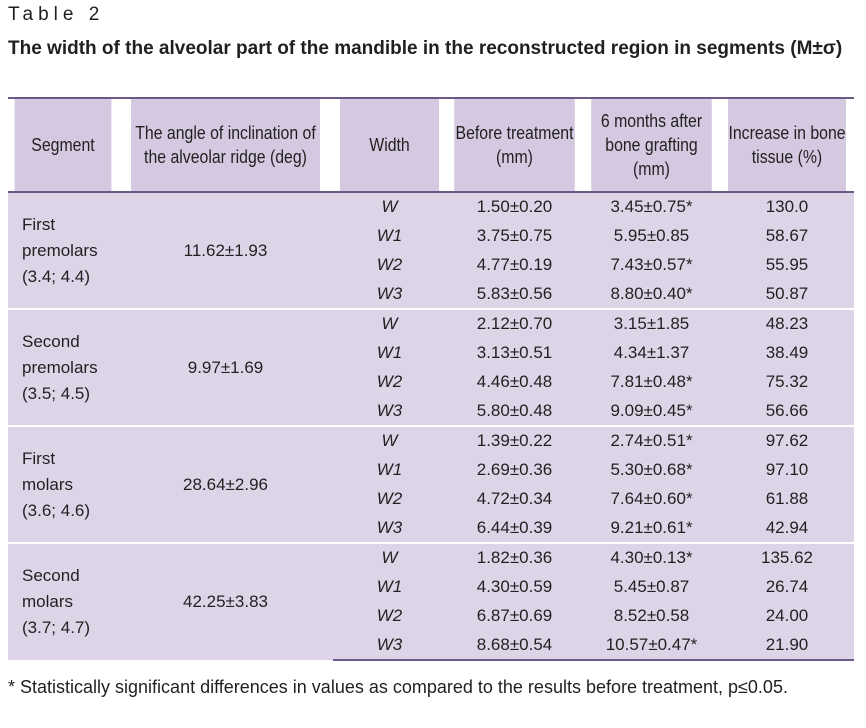 The width and height of the screenshot is (866, 728). Describe the element at coordinates (651, 207) in the screenshot. I see `after-cell: 3.45±0.75*` at that location.